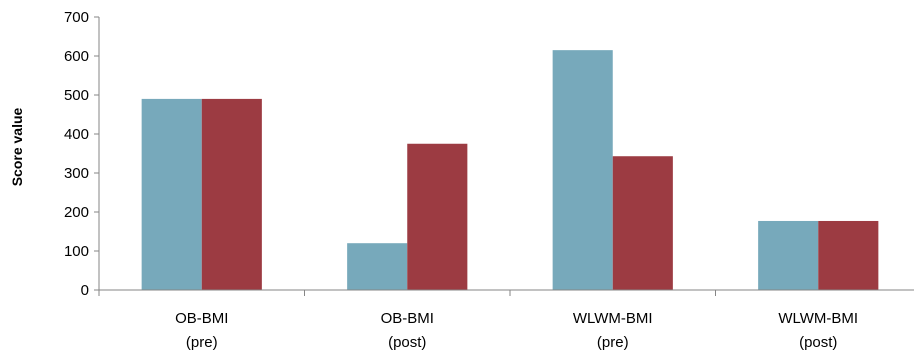 This screenshot has width=914, height=356. I want to click on bar-series2-cat4, so click(848, 255).